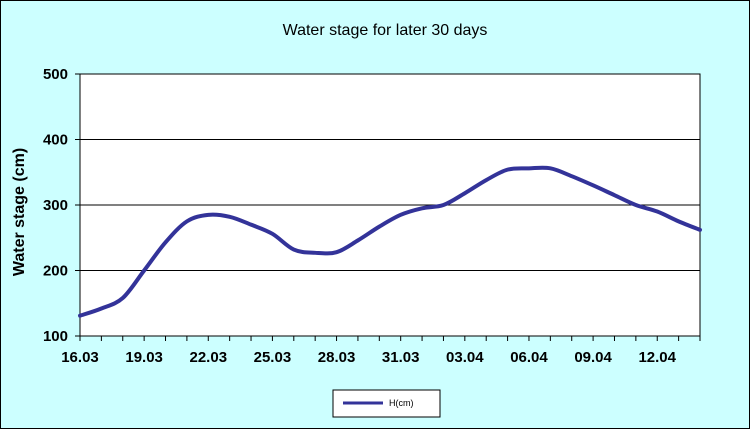 This screenshot has height=429, width=750. What do you see at coordinates (55, 140) in the screenshot?
I see `y-tick-label: 400` at bounding box center [55, 140].